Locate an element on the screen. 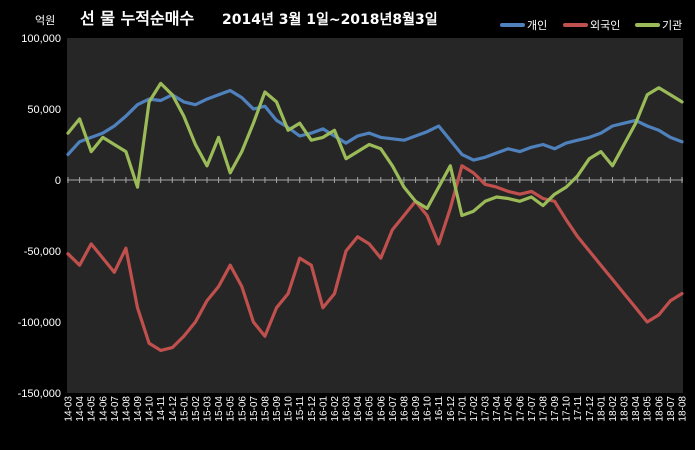  x-tick-label: 15-01 is located at coordinates (184, 409).